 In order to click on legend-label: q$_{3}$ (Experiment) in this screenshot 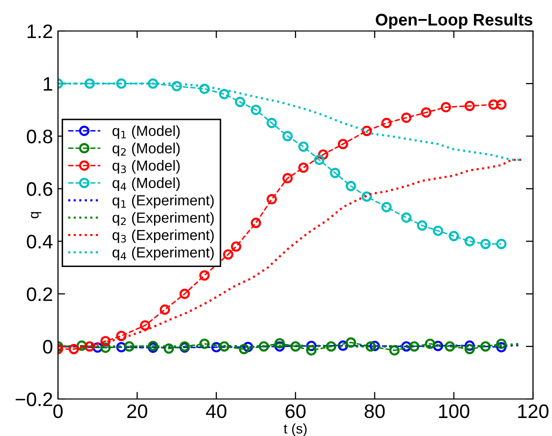, I will do `click(163, 236)`.